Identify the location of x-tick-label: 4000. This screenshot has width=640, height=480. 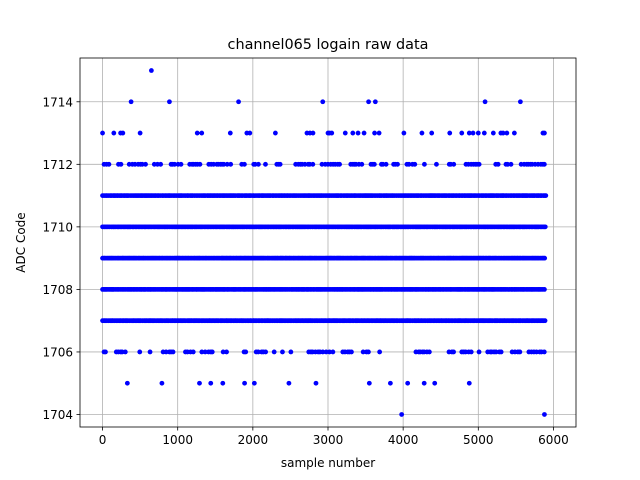
(403, 440).